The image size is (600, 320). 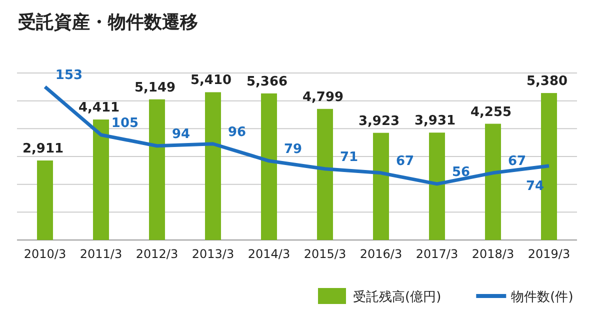 I want to click on x-tick-label: 2011/3, so click(x=101, y=254).